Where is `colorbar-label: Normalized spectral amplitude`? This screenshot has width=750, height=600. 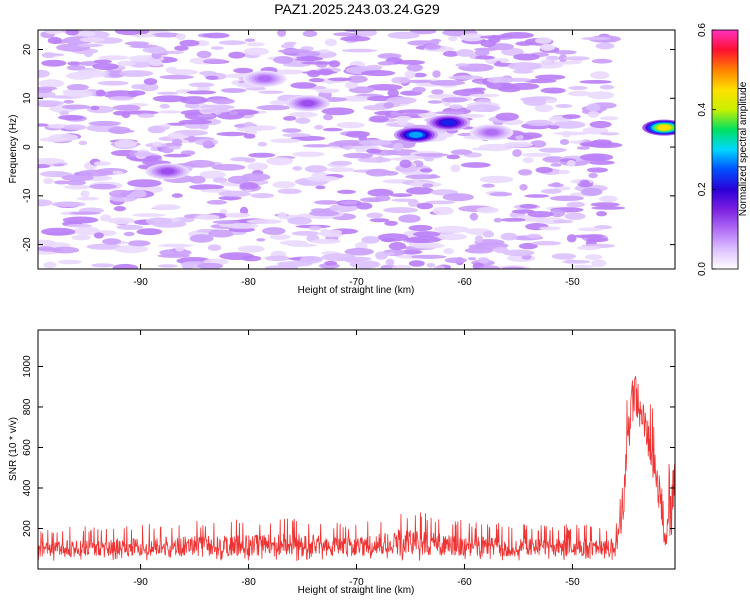 colorbar-label: Normalized spectral amplitude is located at coordinates (743, 148).